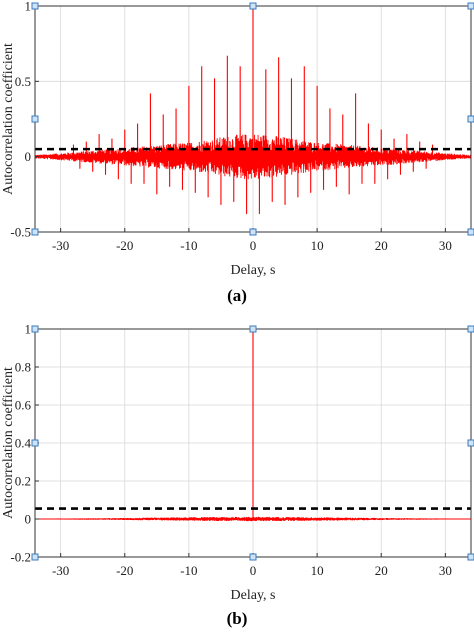  Describe the element at coordinates (23, 443) in the screenshot. I see `y-tick-label: 0.4` at that location.